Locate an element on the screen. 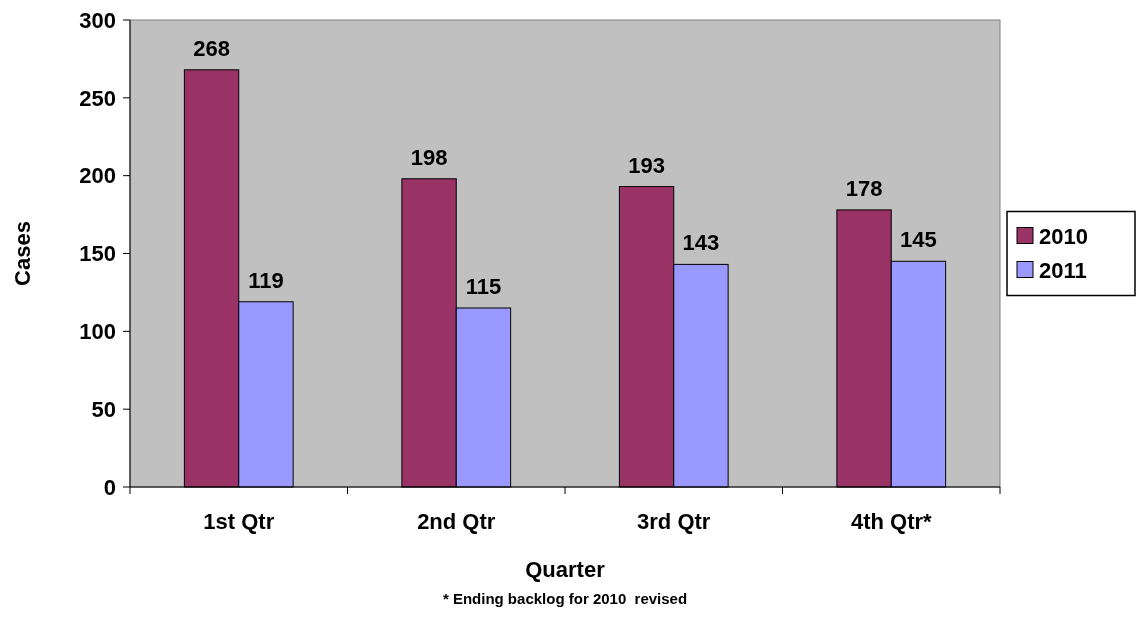 The width and height of the screenshot is (1145, 629). x-tick-label: 3rd Qtr is located at coordinates (674, 521).